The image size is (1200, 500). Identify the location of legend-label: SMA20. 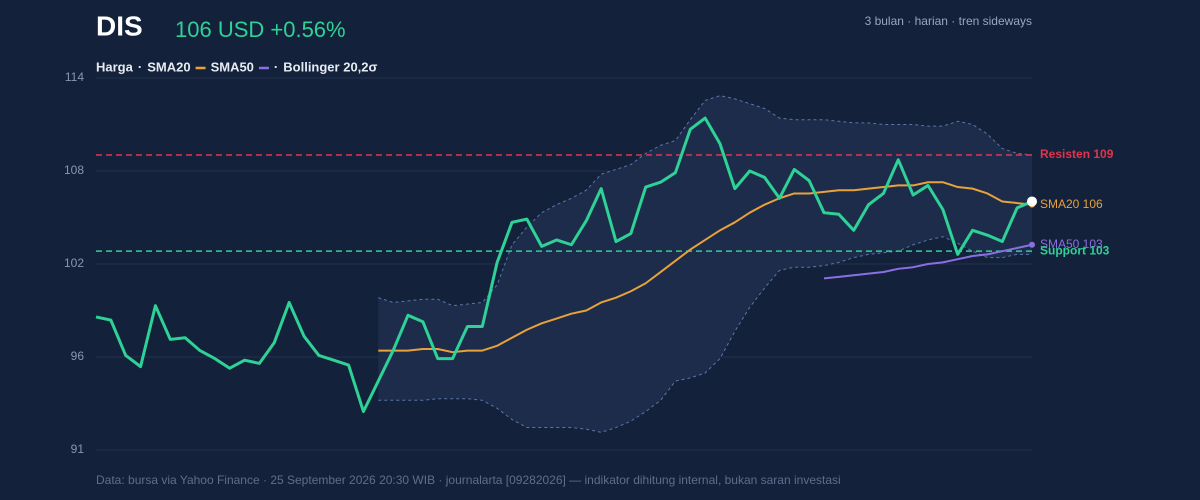
(168, 66).